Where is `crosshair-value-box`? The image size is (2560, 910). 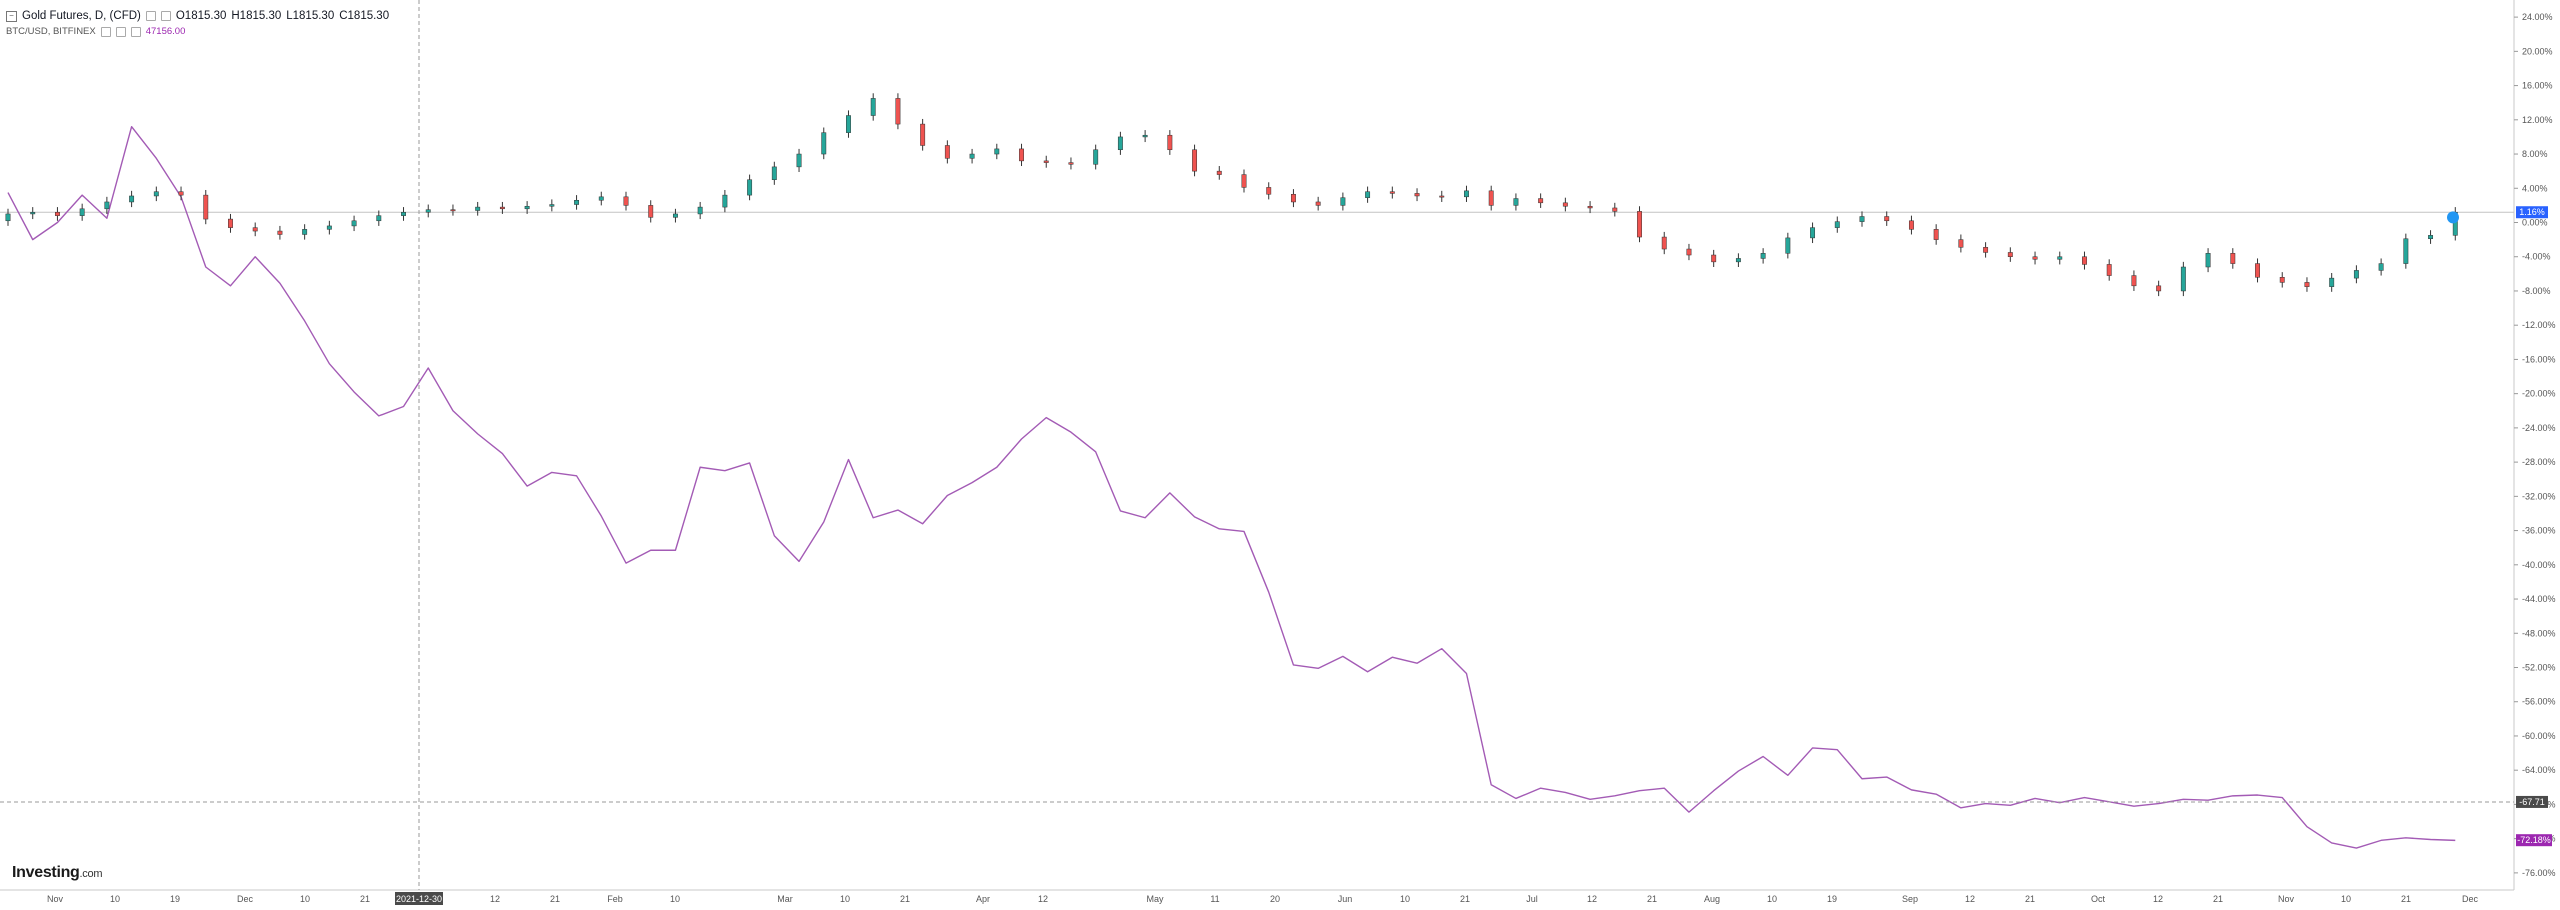 crosshair-value-box is located at coordinates (2532, 801).